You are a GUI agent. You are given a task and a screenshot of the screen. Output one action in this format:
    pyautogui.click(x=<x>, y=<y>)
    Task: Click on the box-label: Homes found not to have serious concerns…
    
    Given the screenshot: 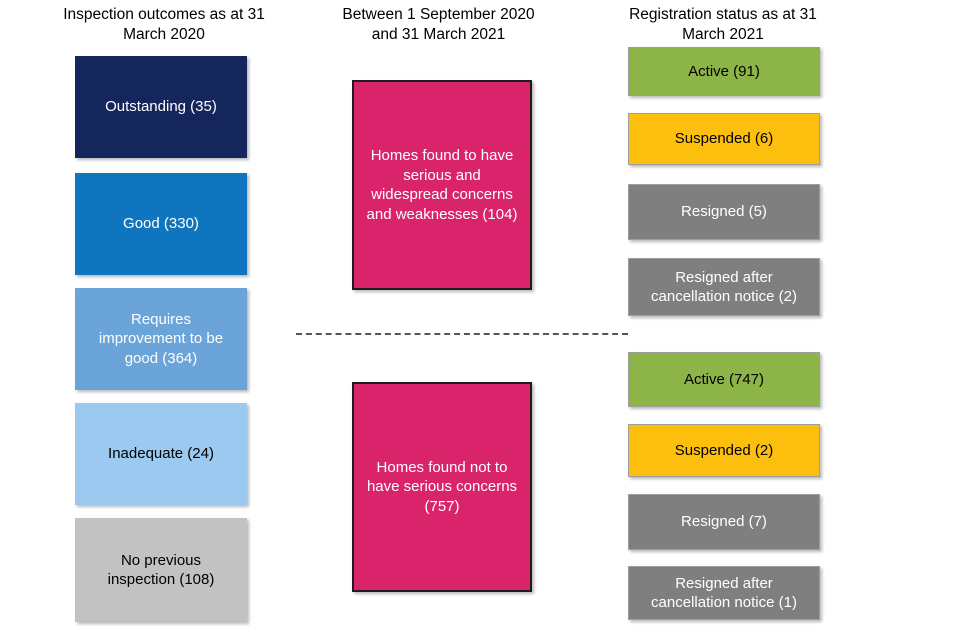 What is the action you would take?
    pyautogui.click(x=442, y=486)
    